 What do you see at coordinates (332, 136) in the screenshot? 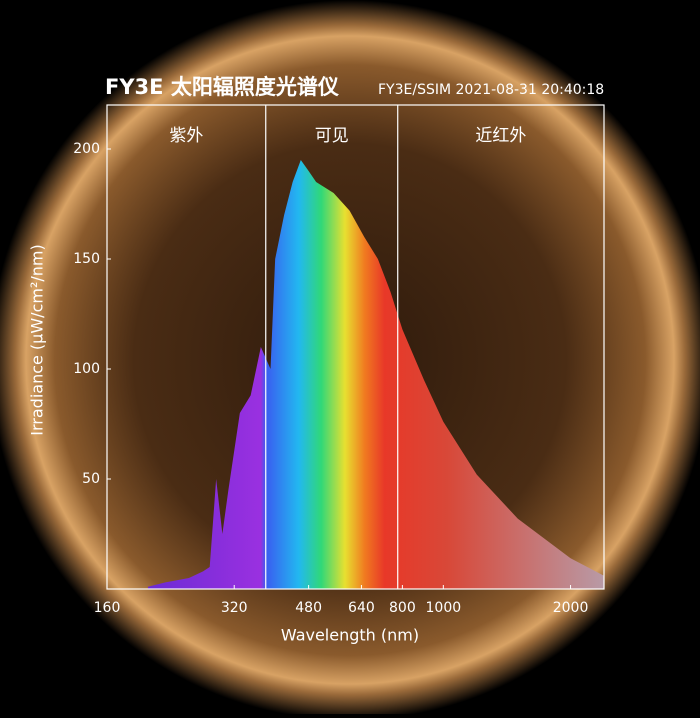
I see `region-label: 可见` at bounding box center [332, 136].